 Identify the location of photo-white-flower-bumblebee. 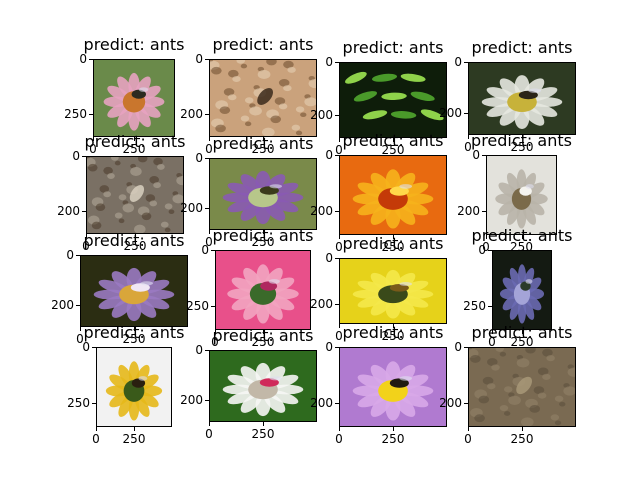
(522, 98).